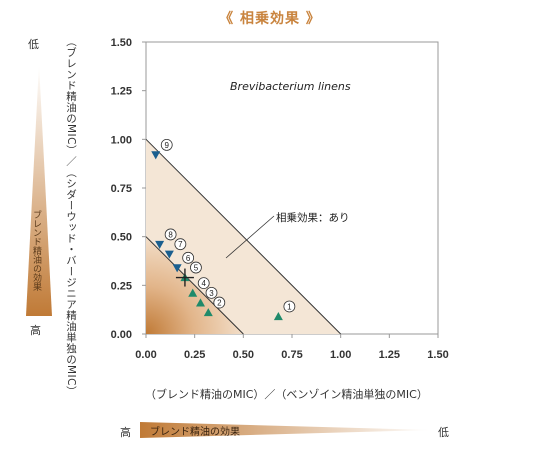 The image size is (540, 452). I want to click on point-label-2: 2, so click(219, 303).